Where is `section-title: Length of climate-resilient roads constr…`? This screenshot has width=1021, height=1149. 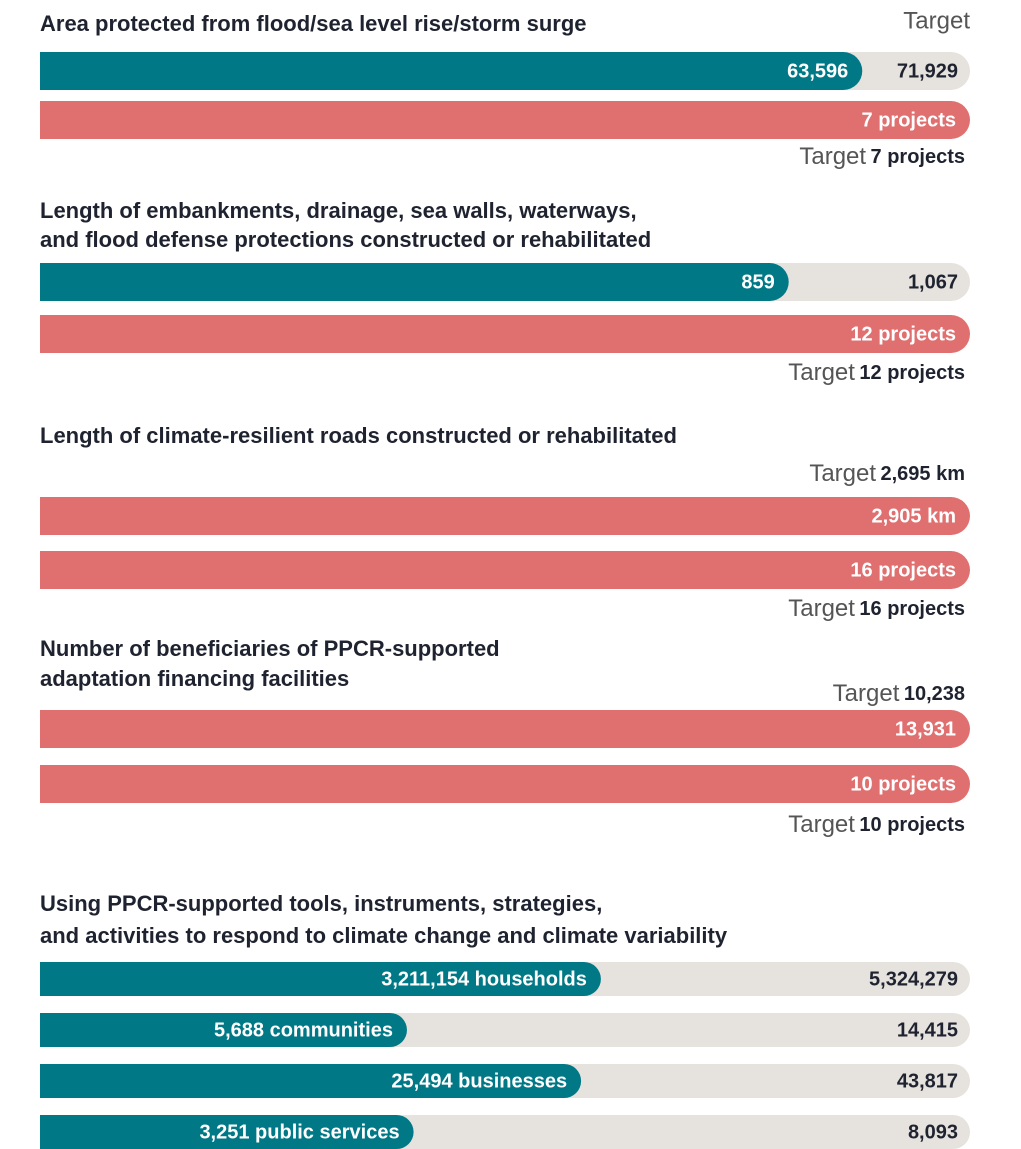
section-title: Length of climate-resilient roads constr… is located at coordinates (358, 435).